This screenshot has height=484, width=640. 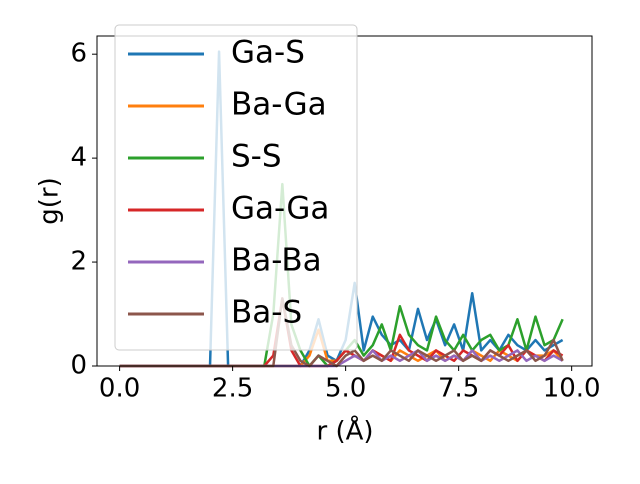 I want to click on x-axis-label: r (Å), so click(x=344, y=431).